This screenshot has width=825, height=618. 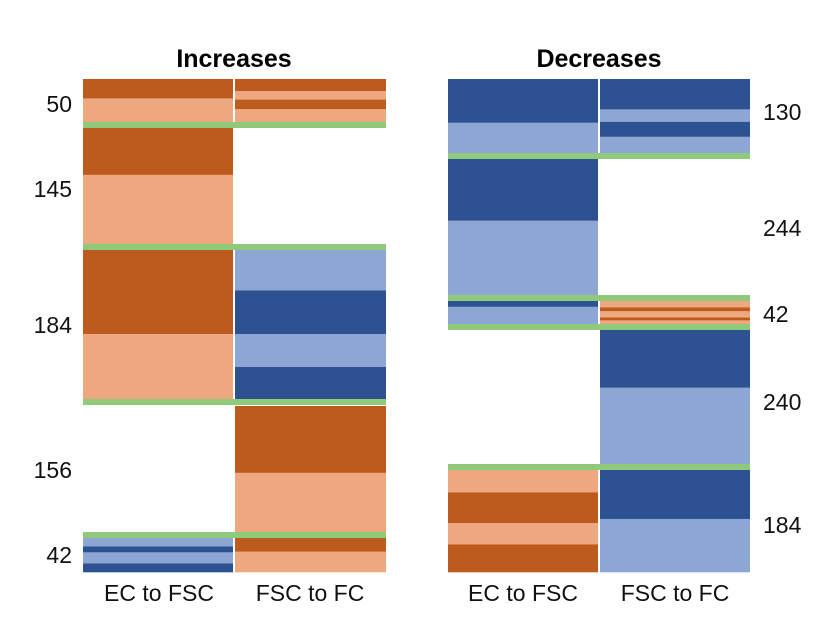 I want to click on decreases-count-label-3: 240, so click(x=782, y=402).